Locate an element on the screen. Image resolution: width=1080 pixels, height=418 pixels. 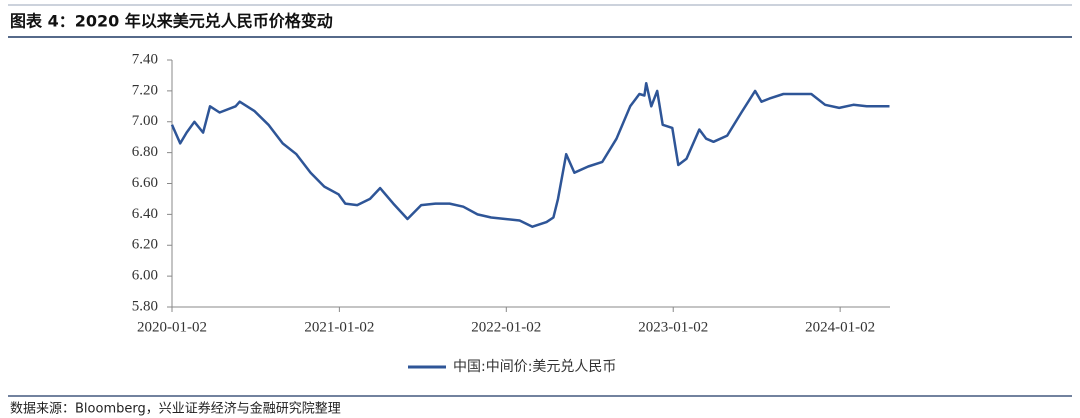
x-tick-label: 2023-01-02 is located at coordinates (673, 327).